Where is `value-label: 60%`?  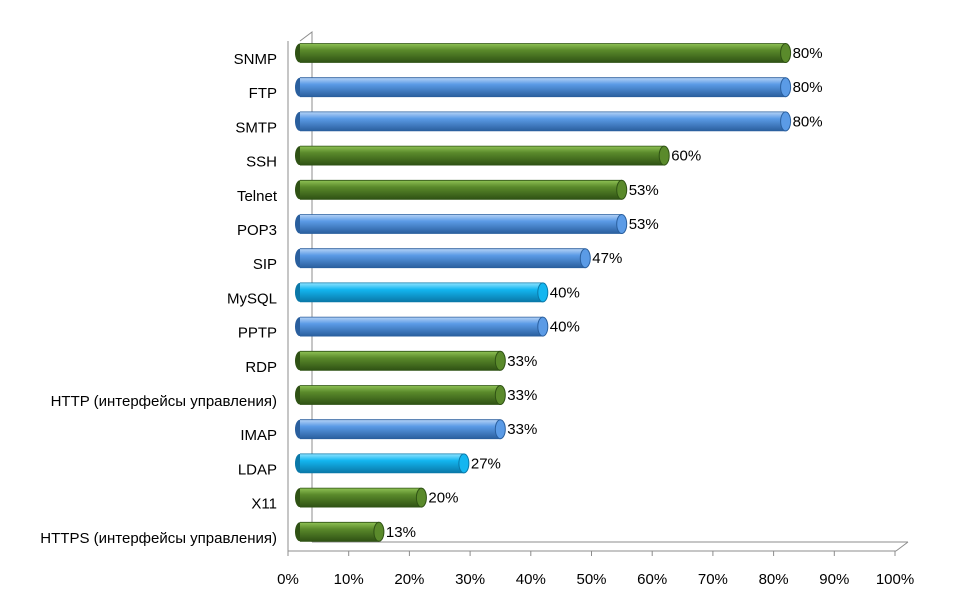
value-label: 60% is located at coordinates (686, 156).